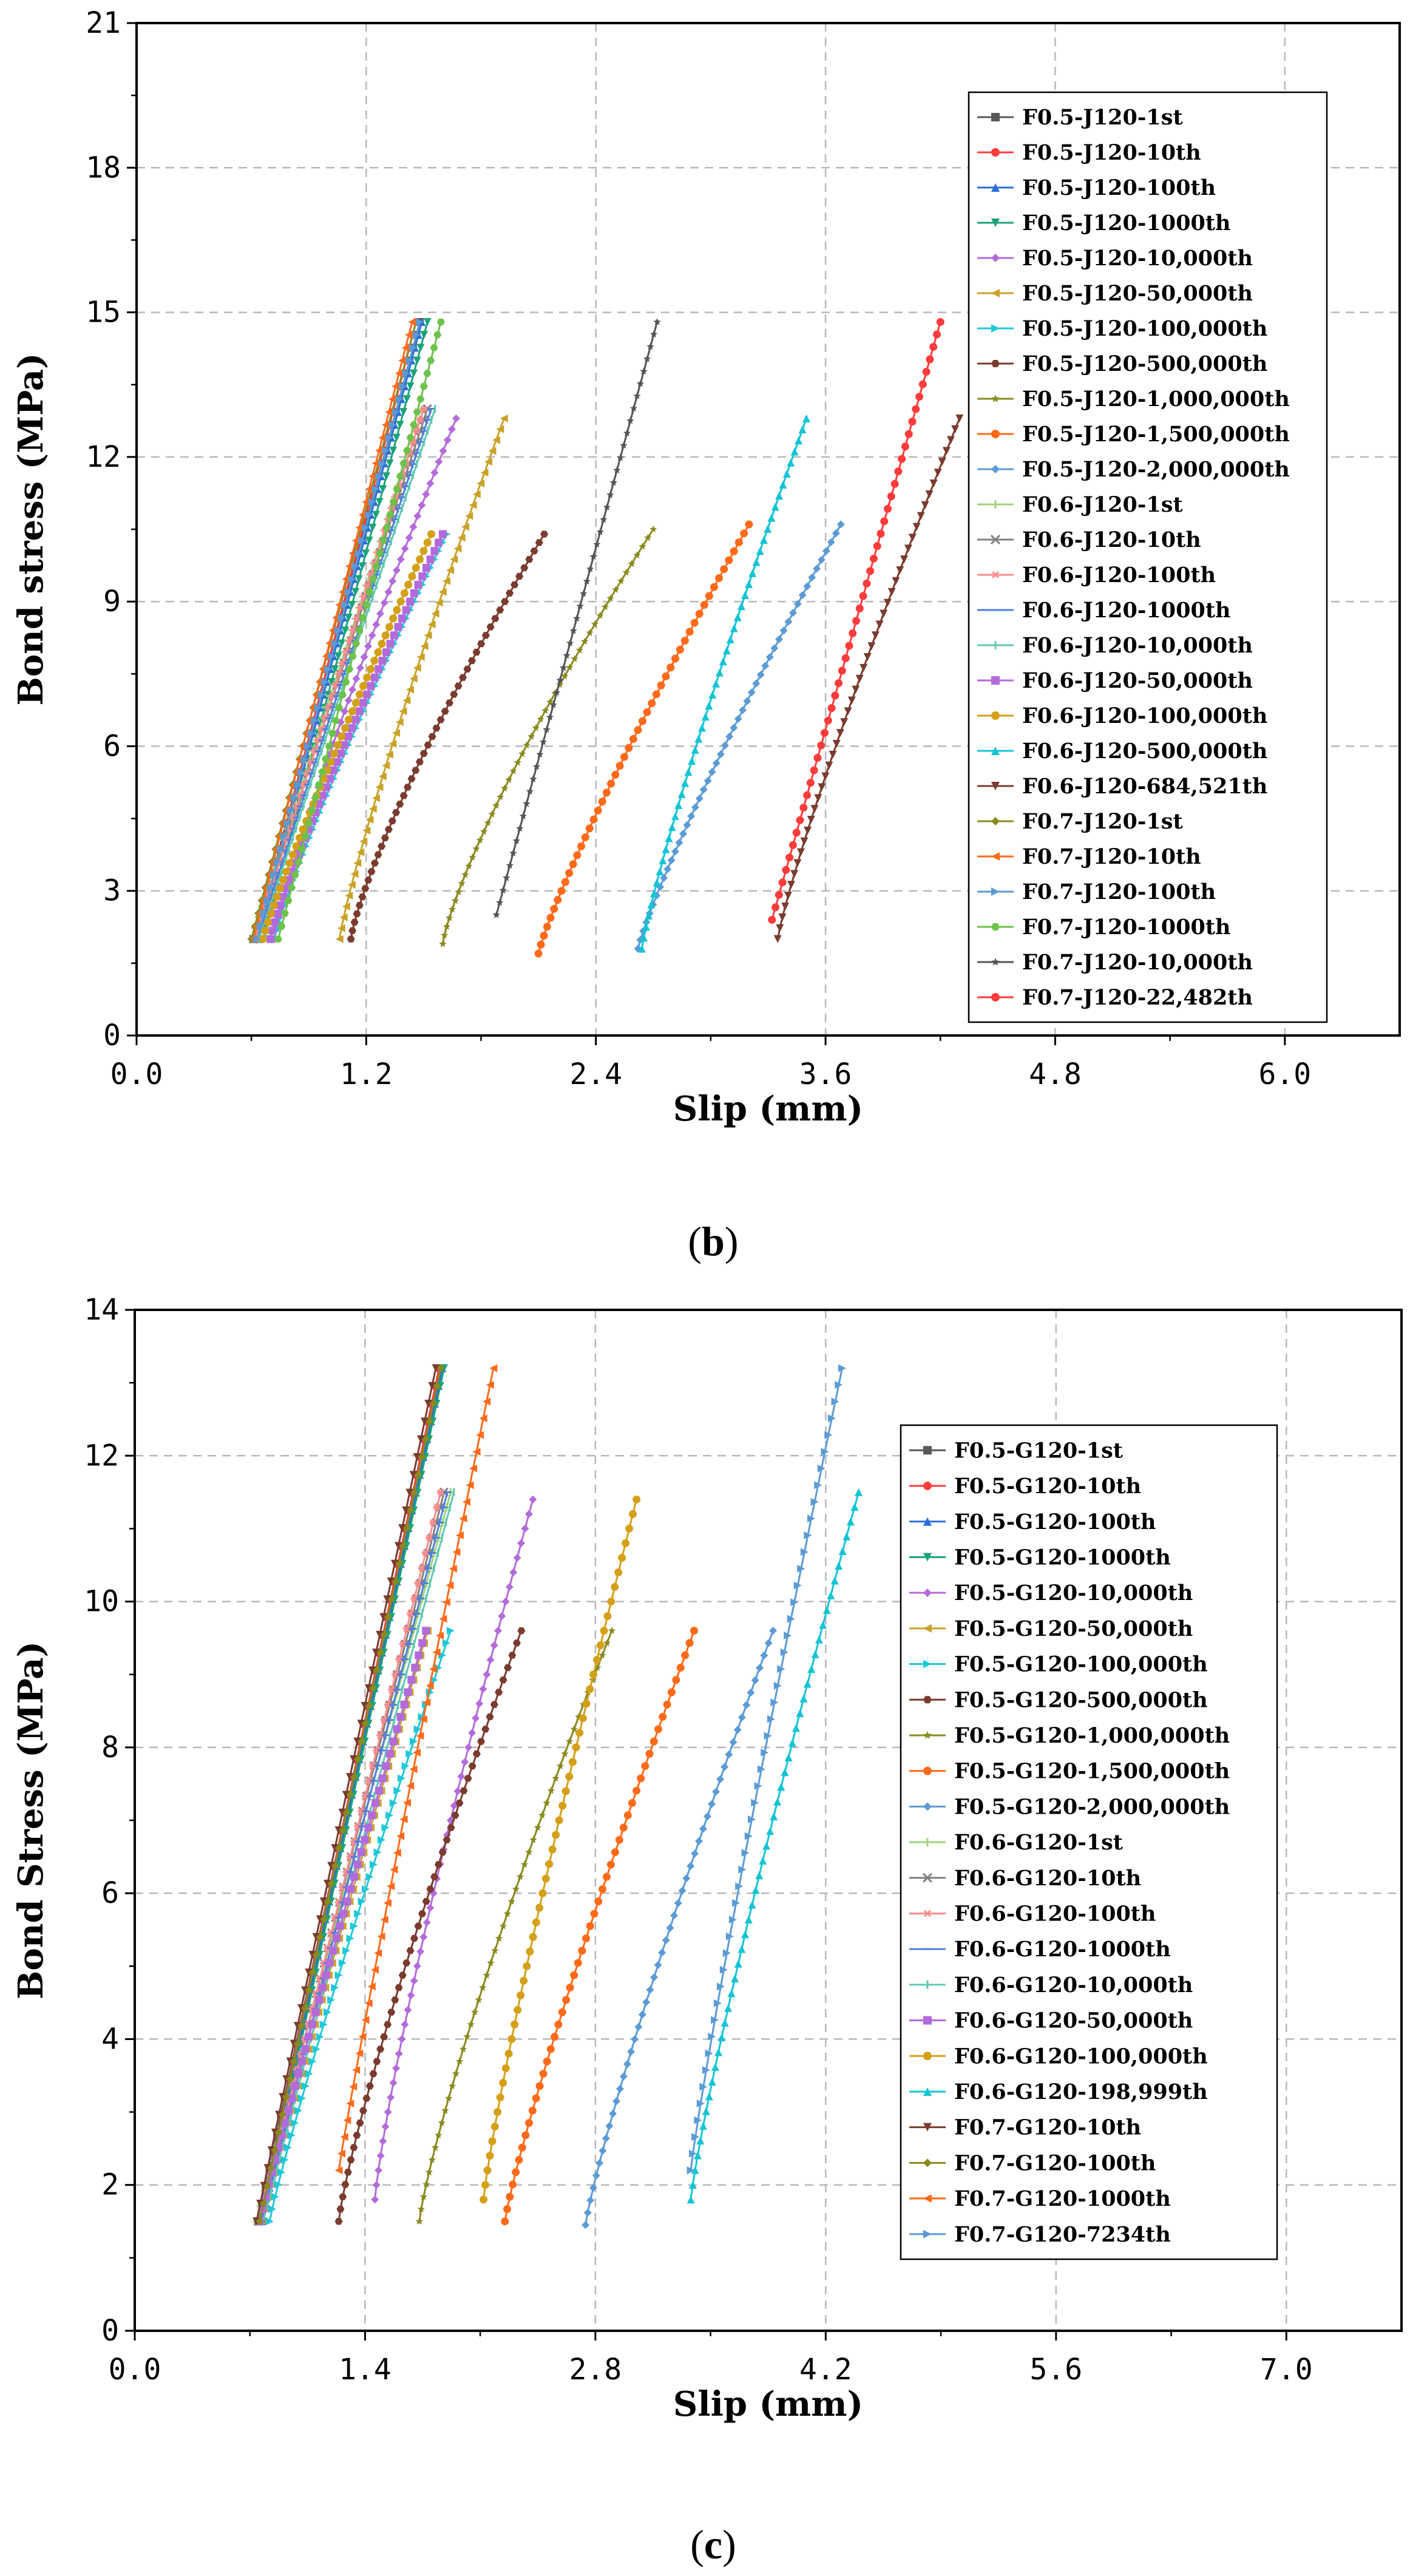 This screenshot has height=2576, width=1427. I want to click on y-tick-label: 4, so click(110, 2039).